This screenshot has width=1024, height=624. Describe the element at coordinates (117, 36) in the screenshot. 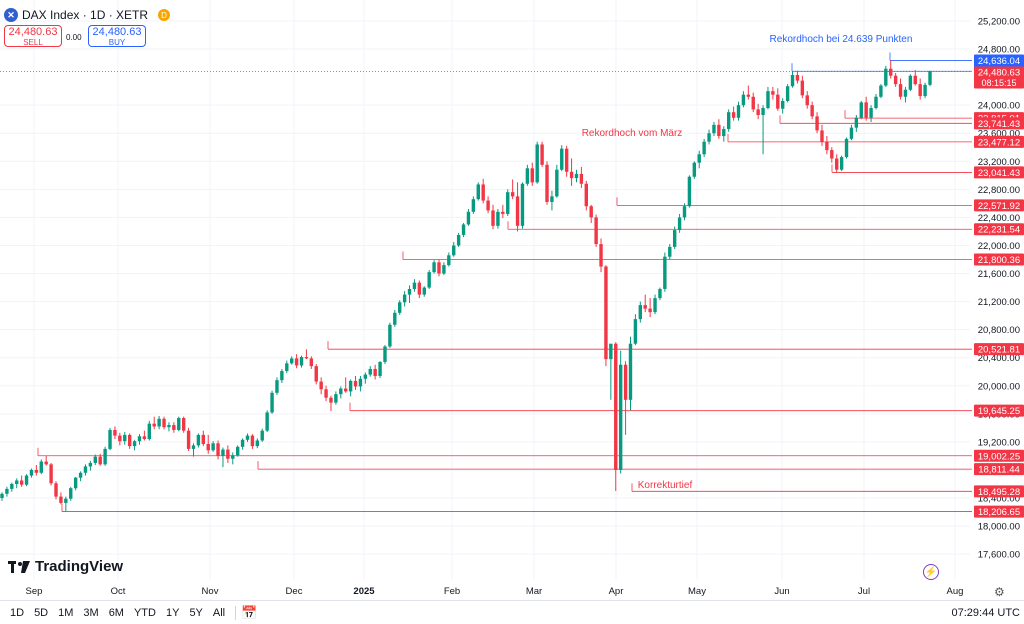

I see `buy-button: 24,480.63 BUY` at that location.